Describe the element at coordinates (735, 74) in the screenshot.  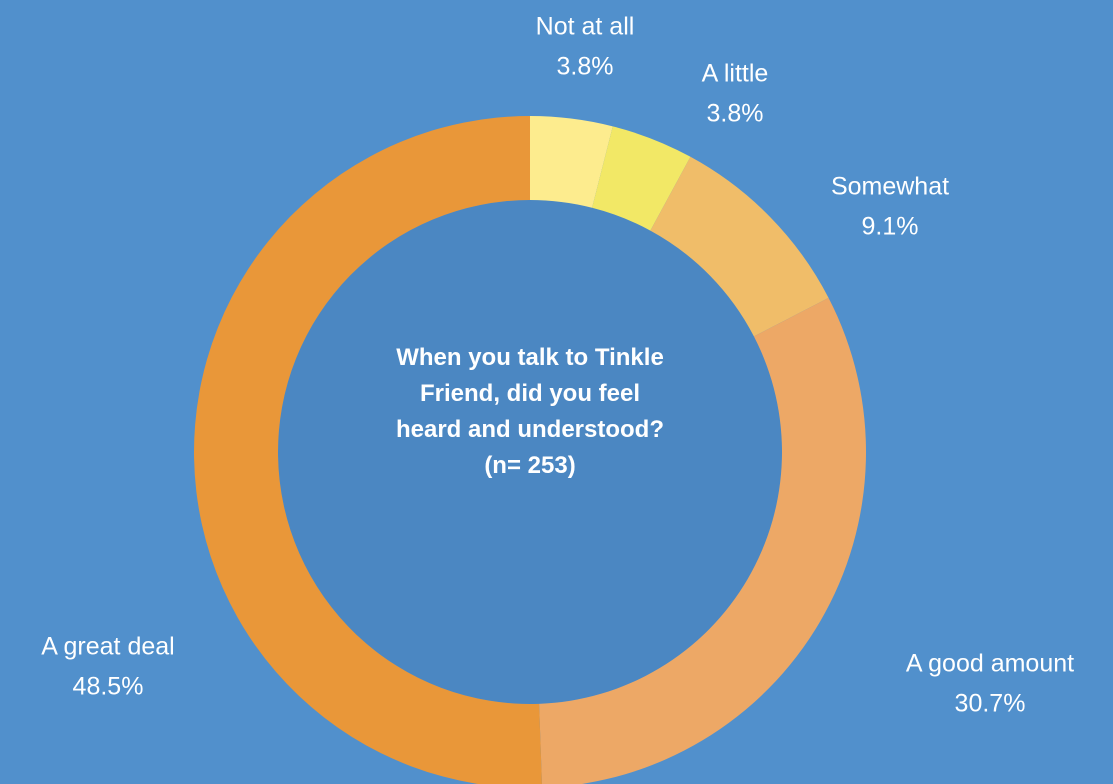
I see `slice-label: A little` at that location.